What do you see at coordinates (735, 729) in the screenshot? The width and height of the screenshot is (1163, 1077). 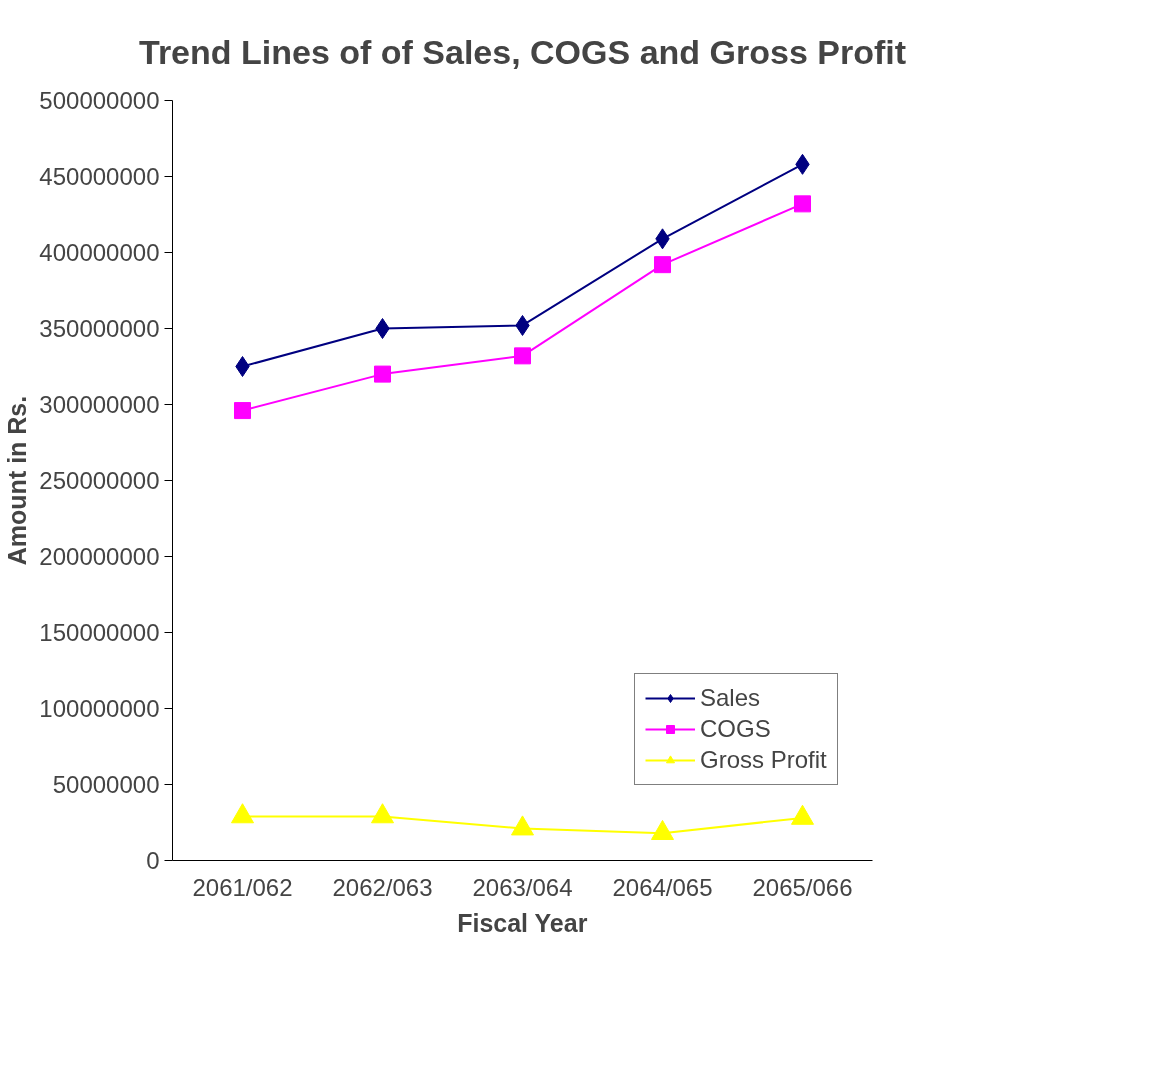 I see `legend-label: COGS` at bounding box center [735, 729].